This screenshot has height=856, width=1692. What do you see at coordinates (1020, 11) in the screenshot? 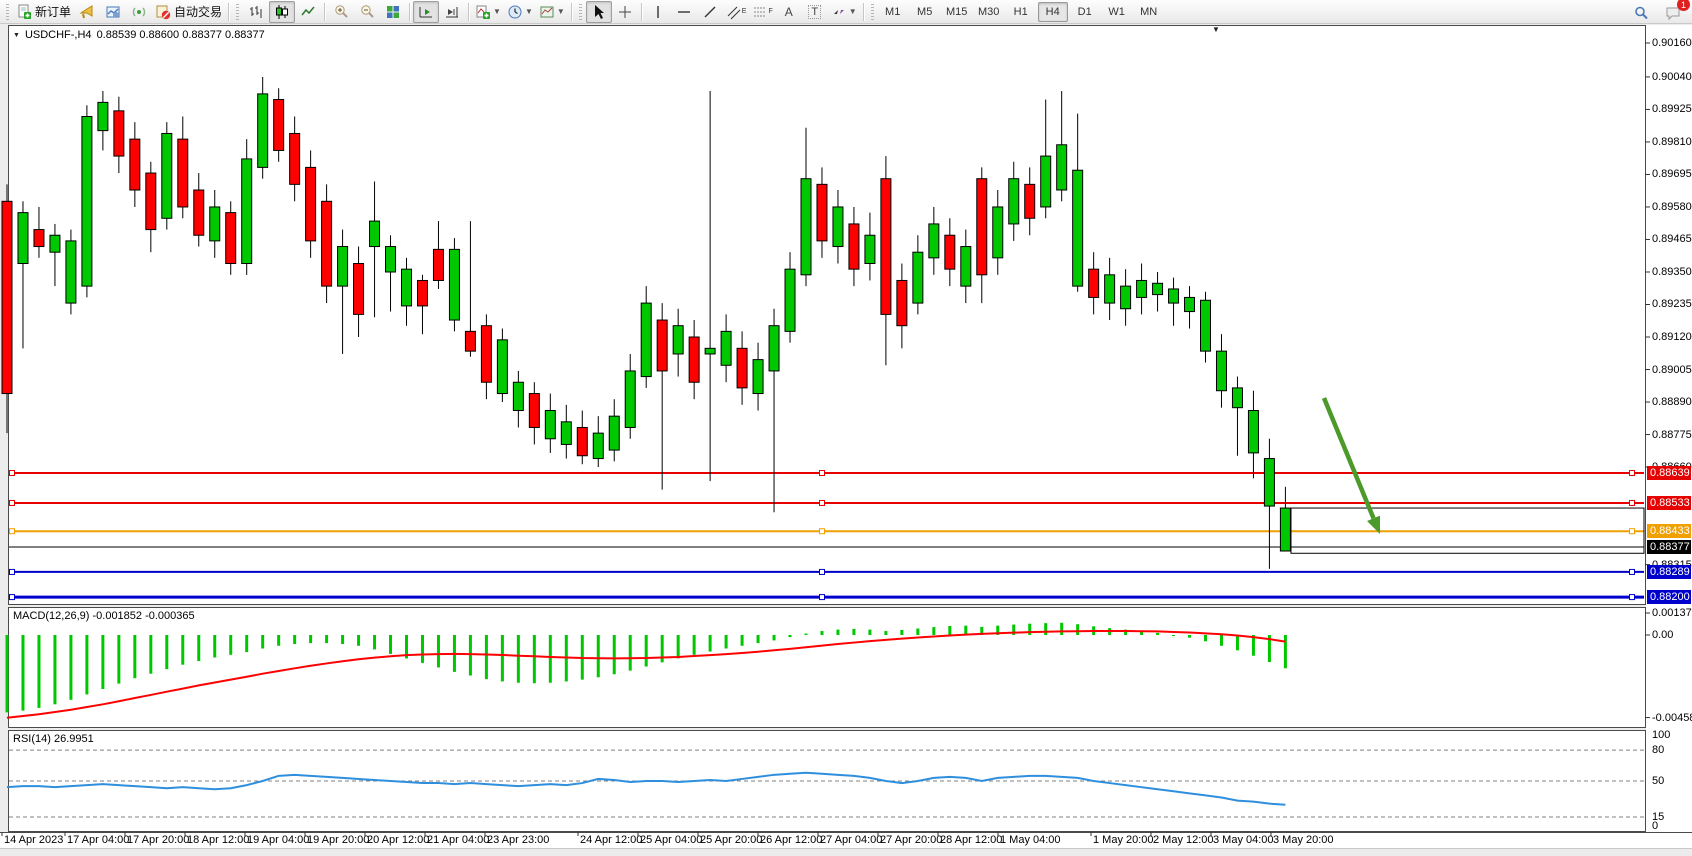
I see `timeframe-button-H1: H1` at bounding box center [1020, 11].